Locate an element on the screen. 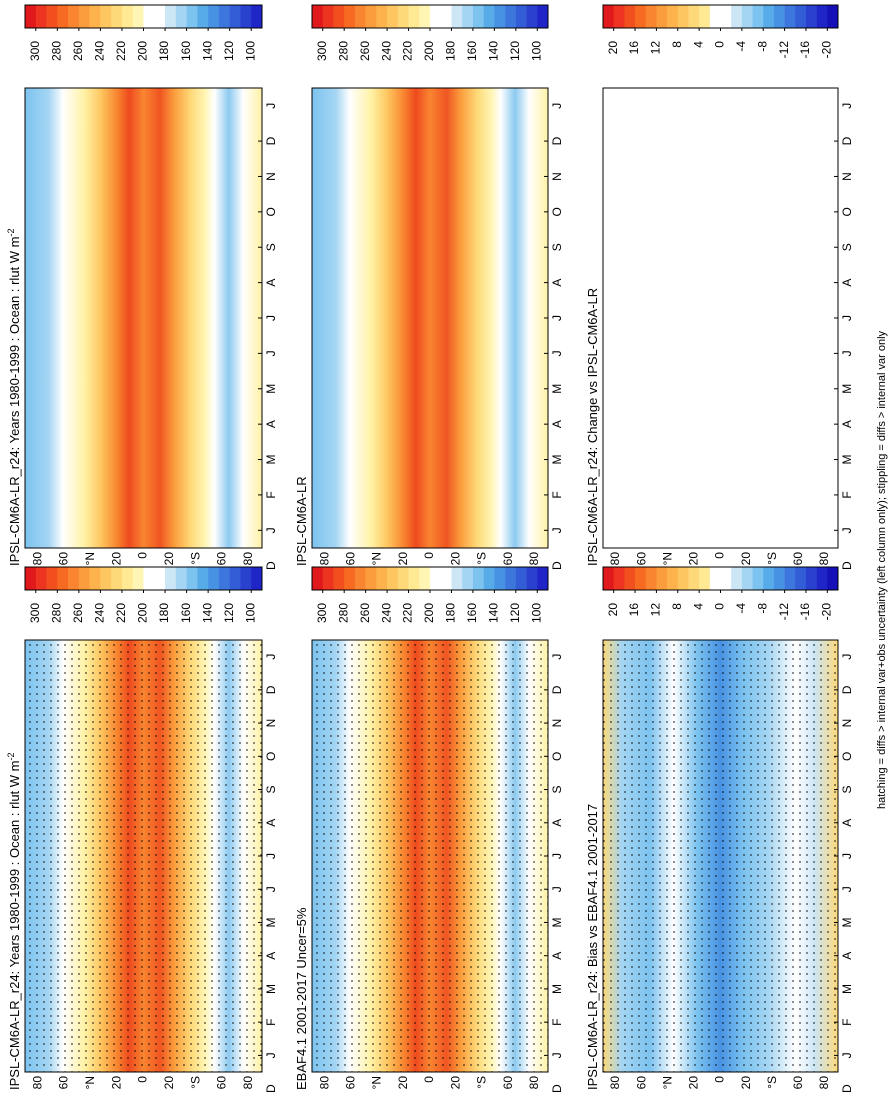  colorbar-label: 16 is located at coordinates (634, 48).